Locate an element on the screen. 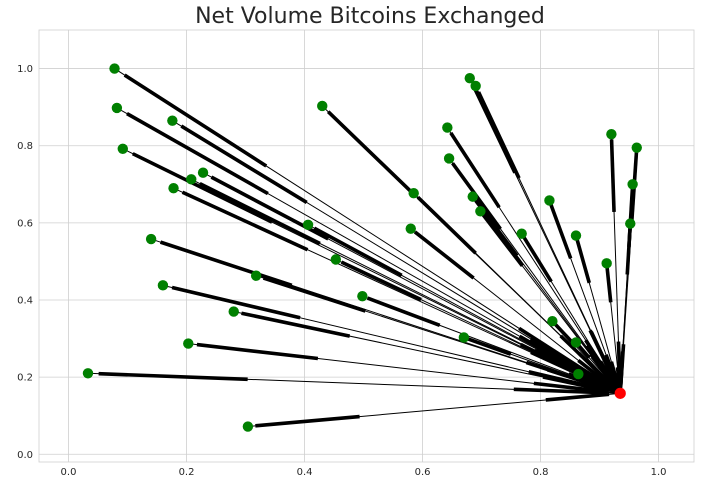  y-tick-label: 1.0 is located at coordinates (25, 69).